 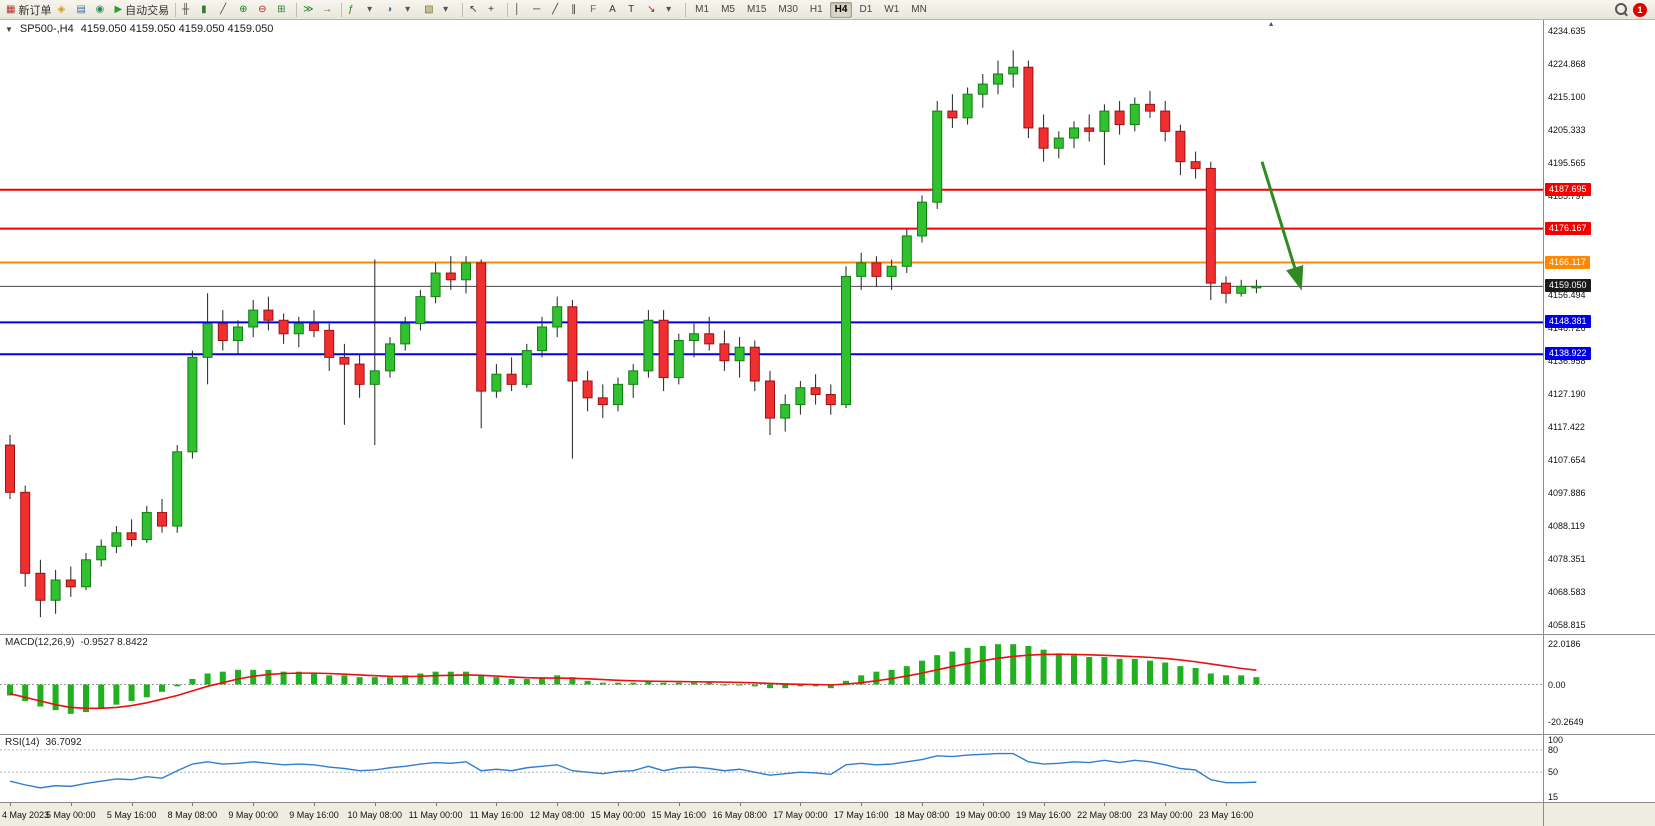 What do you see at coordinates (1568, 354) in the screenshot?
I see `level-price-tag: 4138.922` at bounding box center [1568, 354].